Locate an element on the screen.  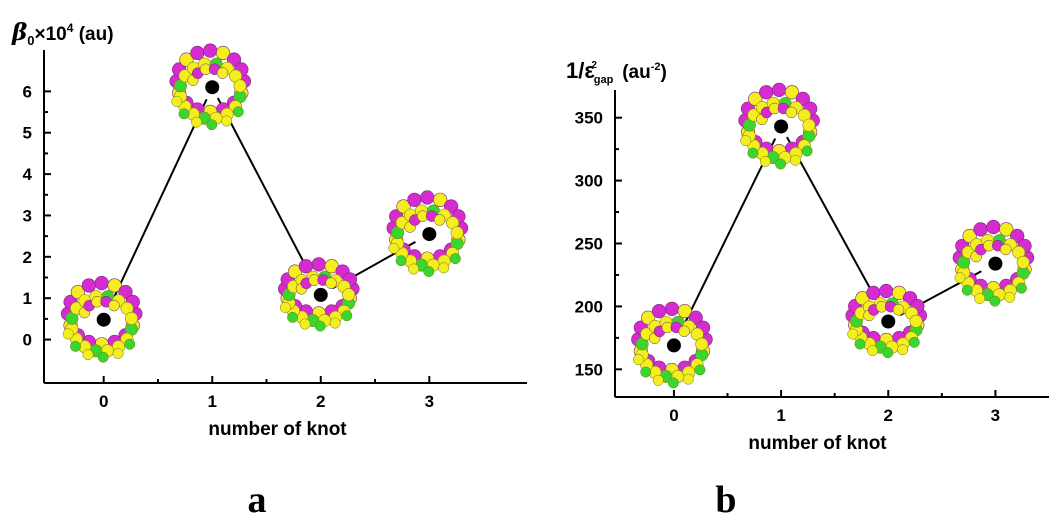
panel-b-label: b is located at coordinates (725, 500).